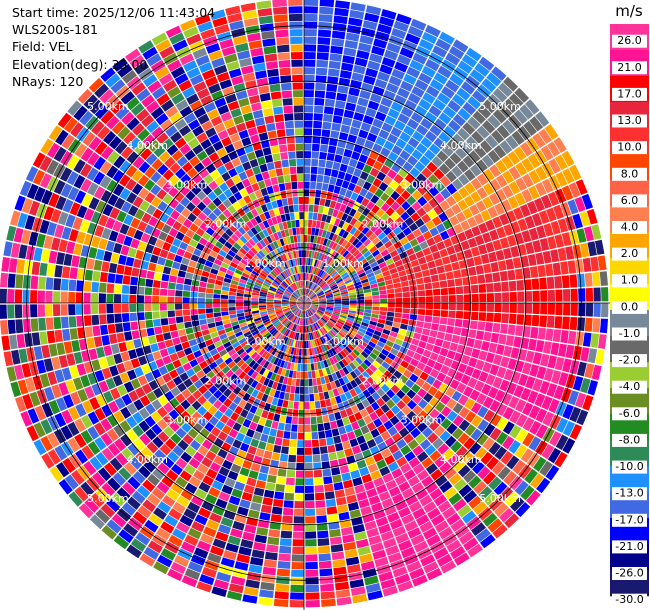  I want to click on colorbar-tick-label: 13.0, so click(629, 120).